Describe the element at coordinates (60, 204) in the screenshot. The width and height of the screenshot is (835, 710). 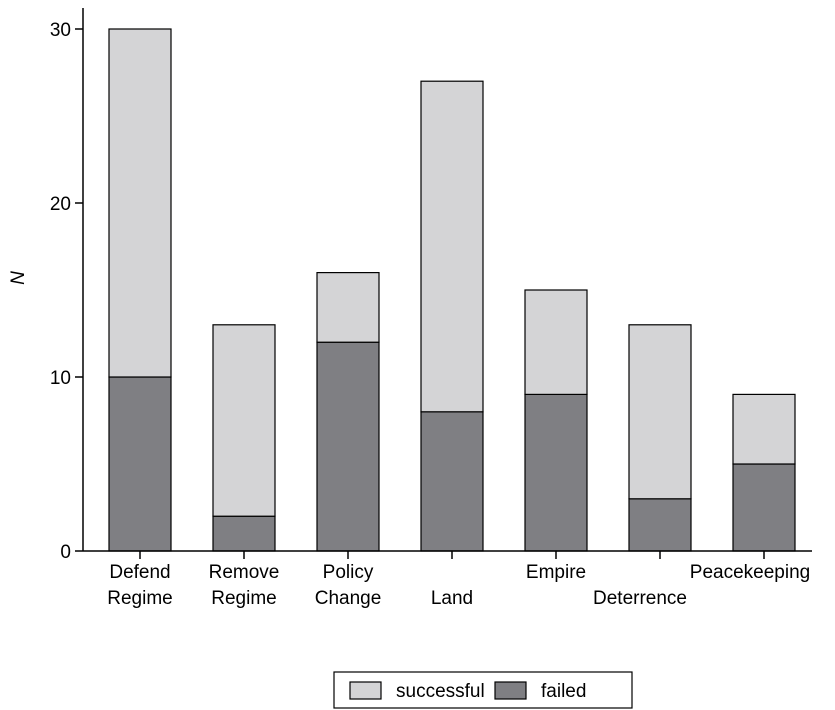
I see `y-tick-label: 20` at that location.